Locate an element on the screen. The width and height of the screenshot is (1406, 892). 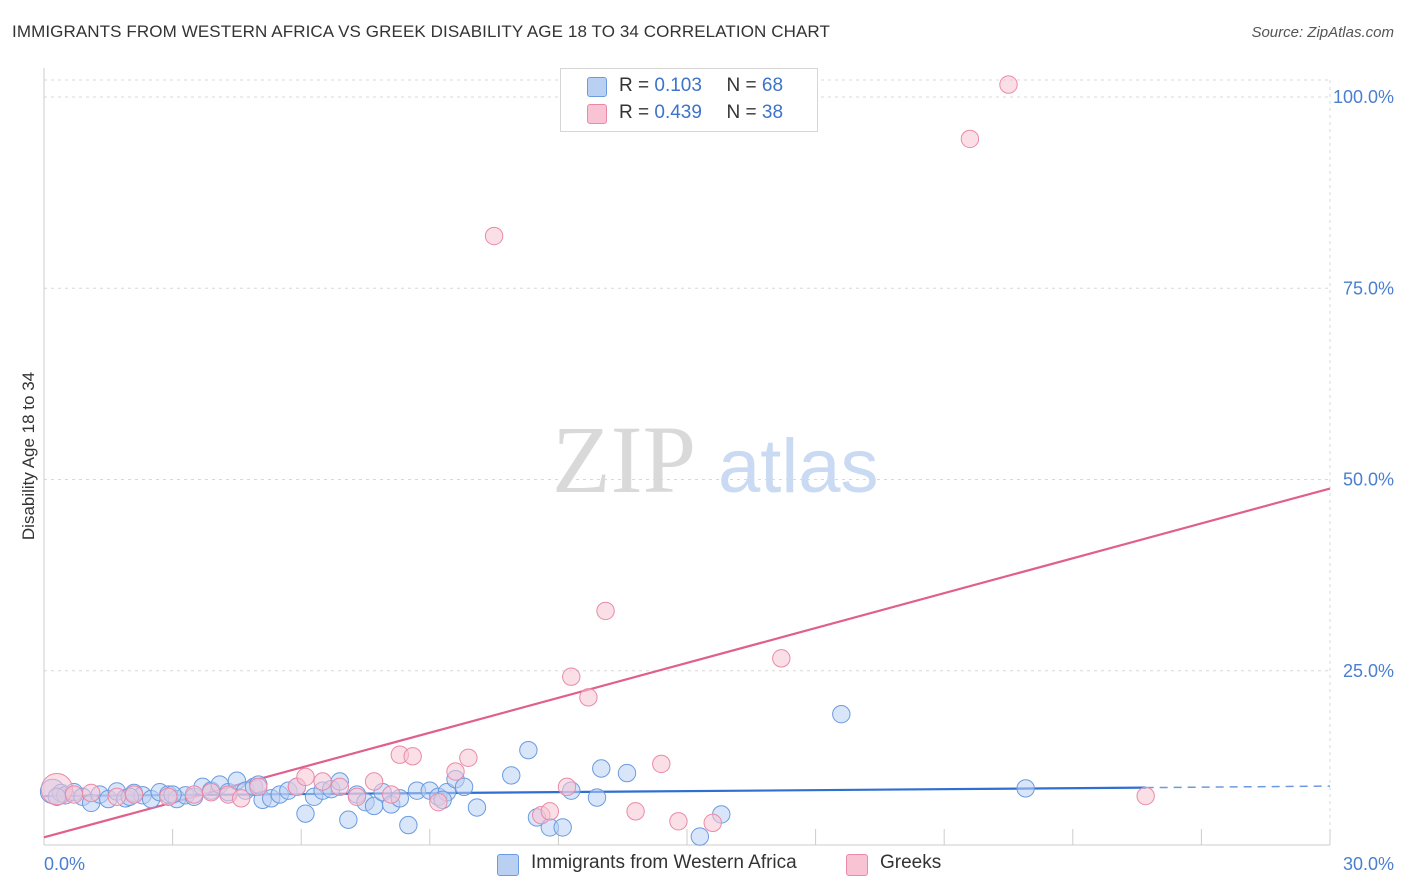
trend-line-extension-western-africa is located at coordinates (1238, 787).